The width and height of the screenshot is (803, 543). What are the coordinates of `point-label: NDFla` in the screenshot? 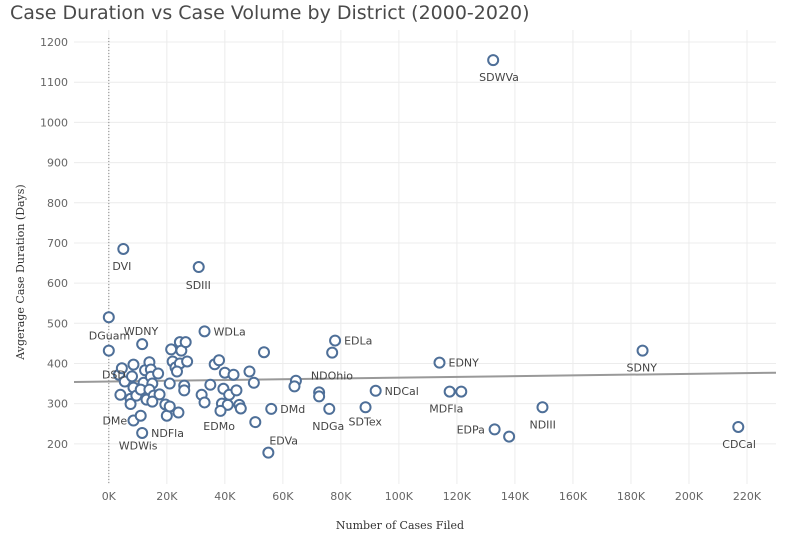 It's located at (167, 433).